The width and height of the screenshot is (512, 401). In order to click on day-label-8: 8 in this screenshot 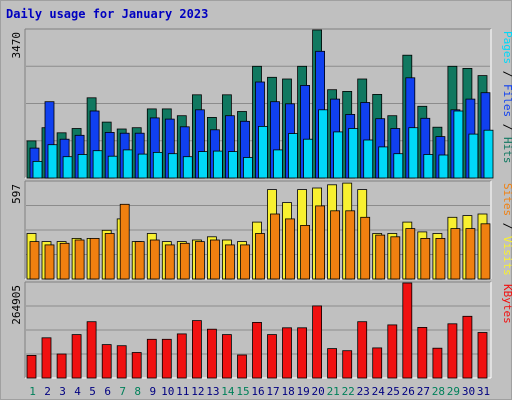, I will do `click(137, 391)`.